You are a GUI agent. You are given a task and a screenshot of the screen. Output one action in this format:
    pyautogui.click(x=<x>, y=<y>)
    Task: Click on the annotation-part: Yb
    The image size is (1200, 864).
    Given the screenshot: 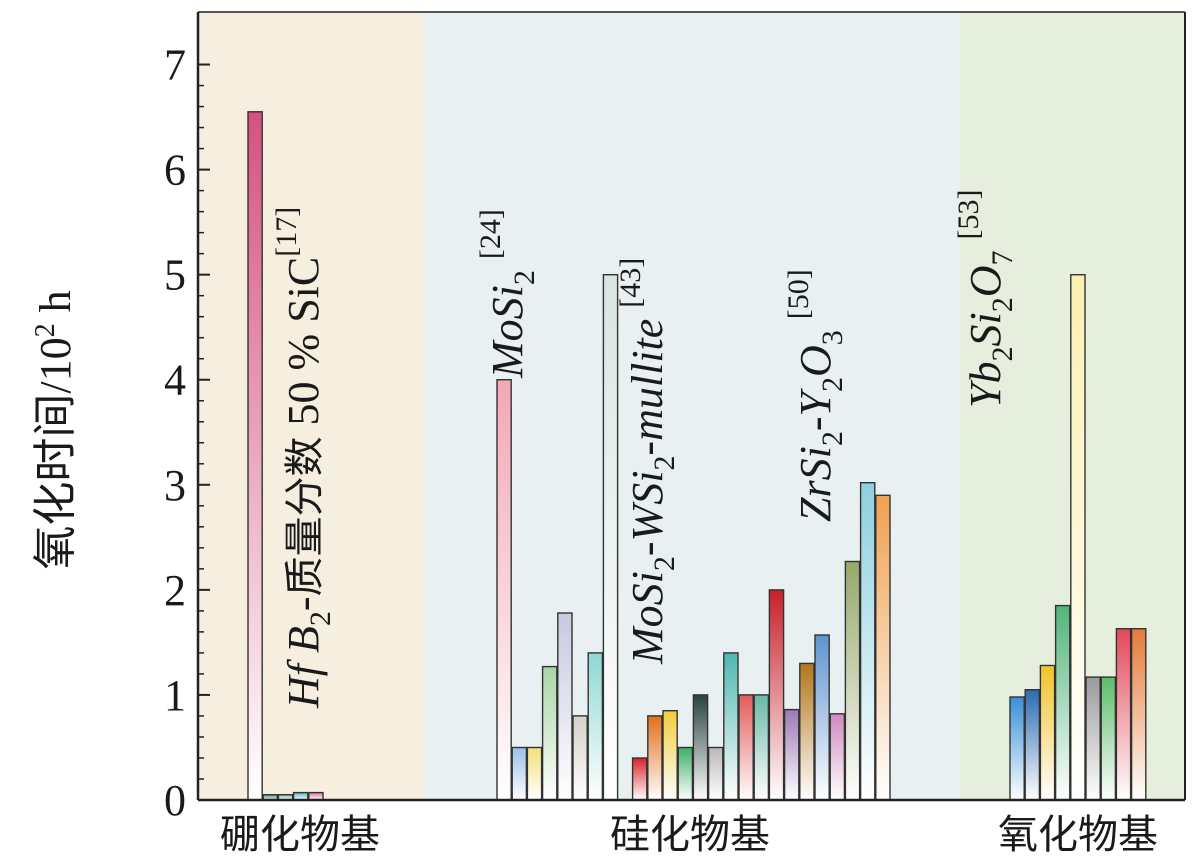 What is the action you would take?
    pyautogui.click(x=985, y=385)
    